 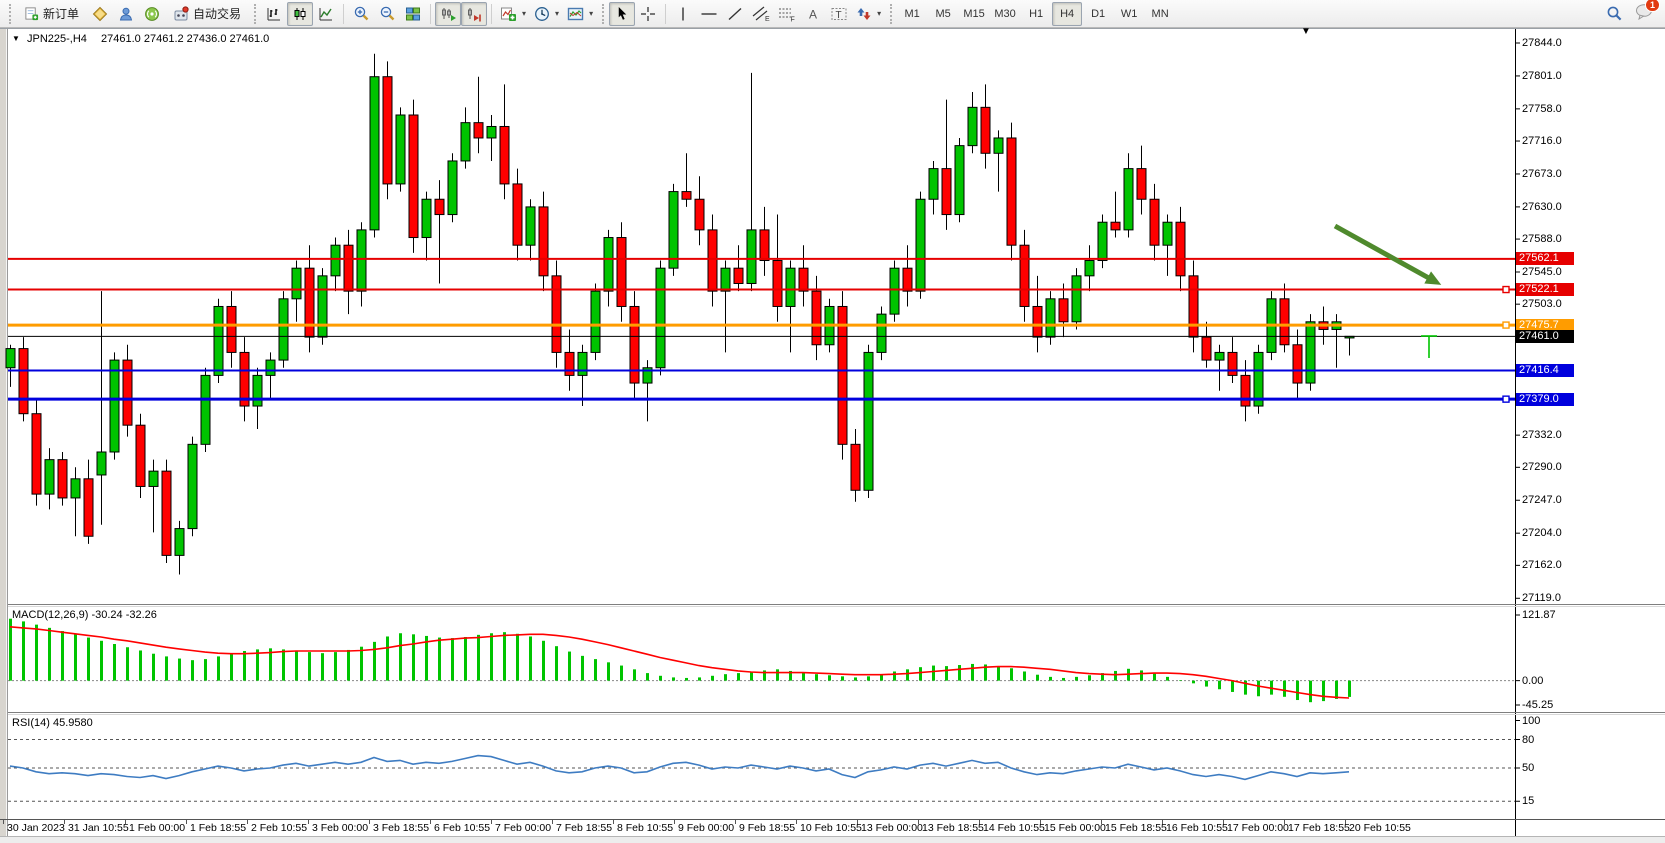 I want to click on indicators-button: ▾, so click(x=513, y=14).